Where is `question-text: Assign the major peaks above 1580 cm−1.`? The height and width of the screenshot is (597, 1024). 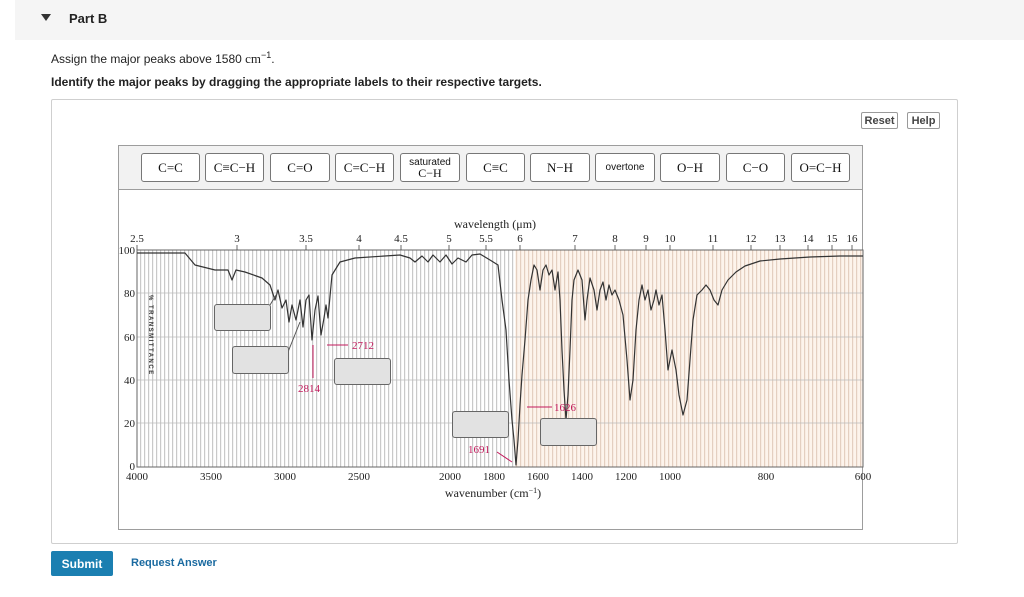
question-text: Assign the major peaks above 1580 cm−1. is located at coordinates (163, 58).